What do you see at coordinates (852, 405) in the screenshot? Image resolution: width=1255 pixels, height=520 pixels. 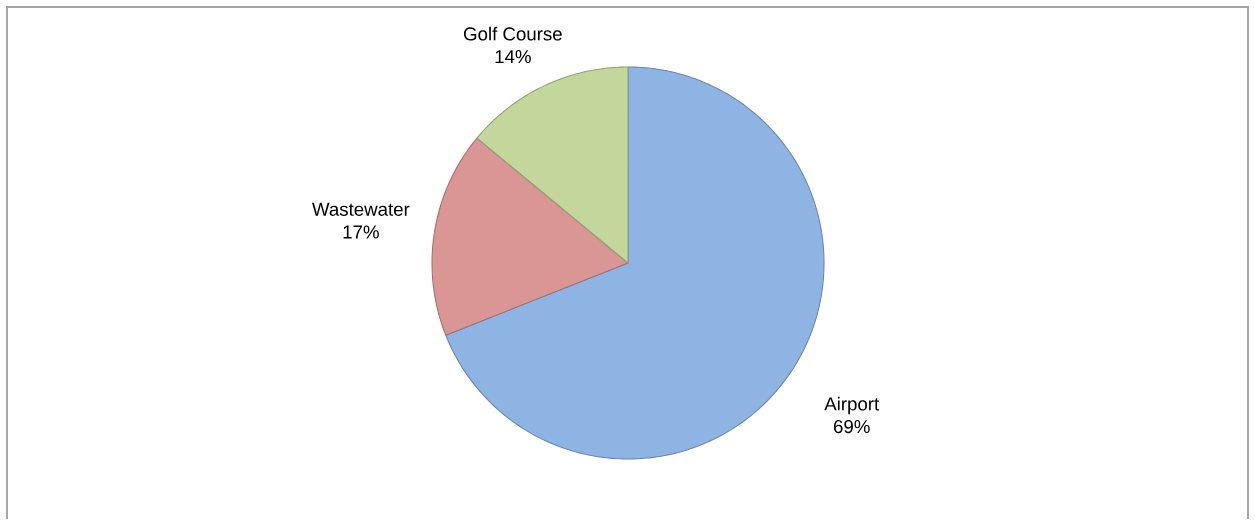 I see `slice-label: Airport` at bounding box center [852, 405].